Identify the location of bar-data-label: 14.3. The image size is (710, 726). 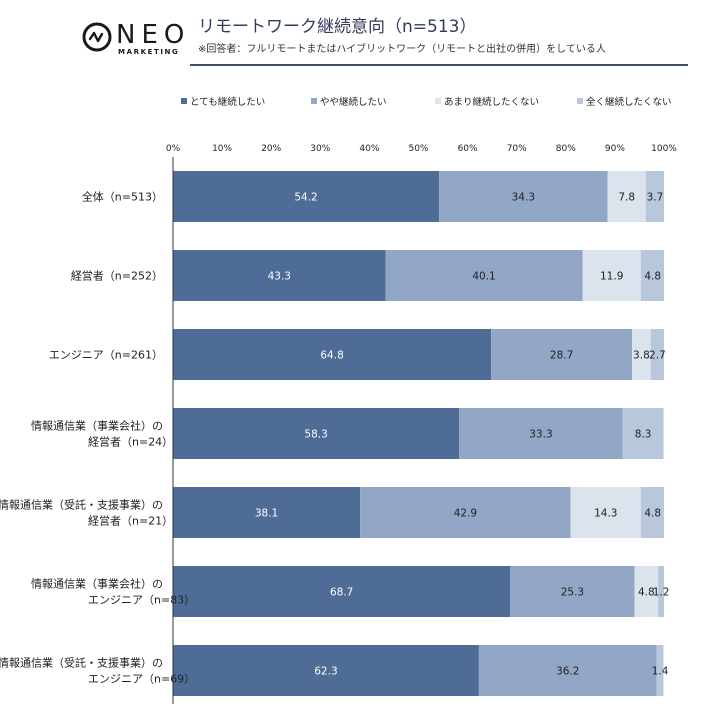
(605, 514).